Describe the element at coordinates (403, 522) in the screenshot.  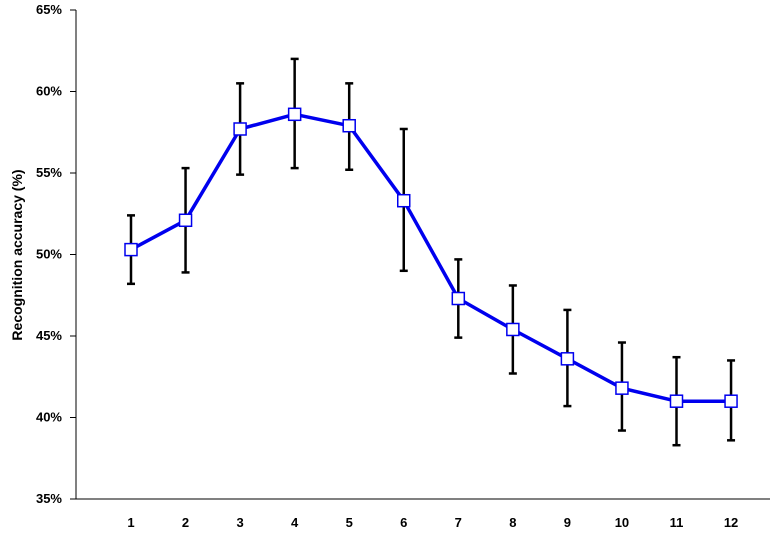
I see `x-tick-label: 6` at that location.